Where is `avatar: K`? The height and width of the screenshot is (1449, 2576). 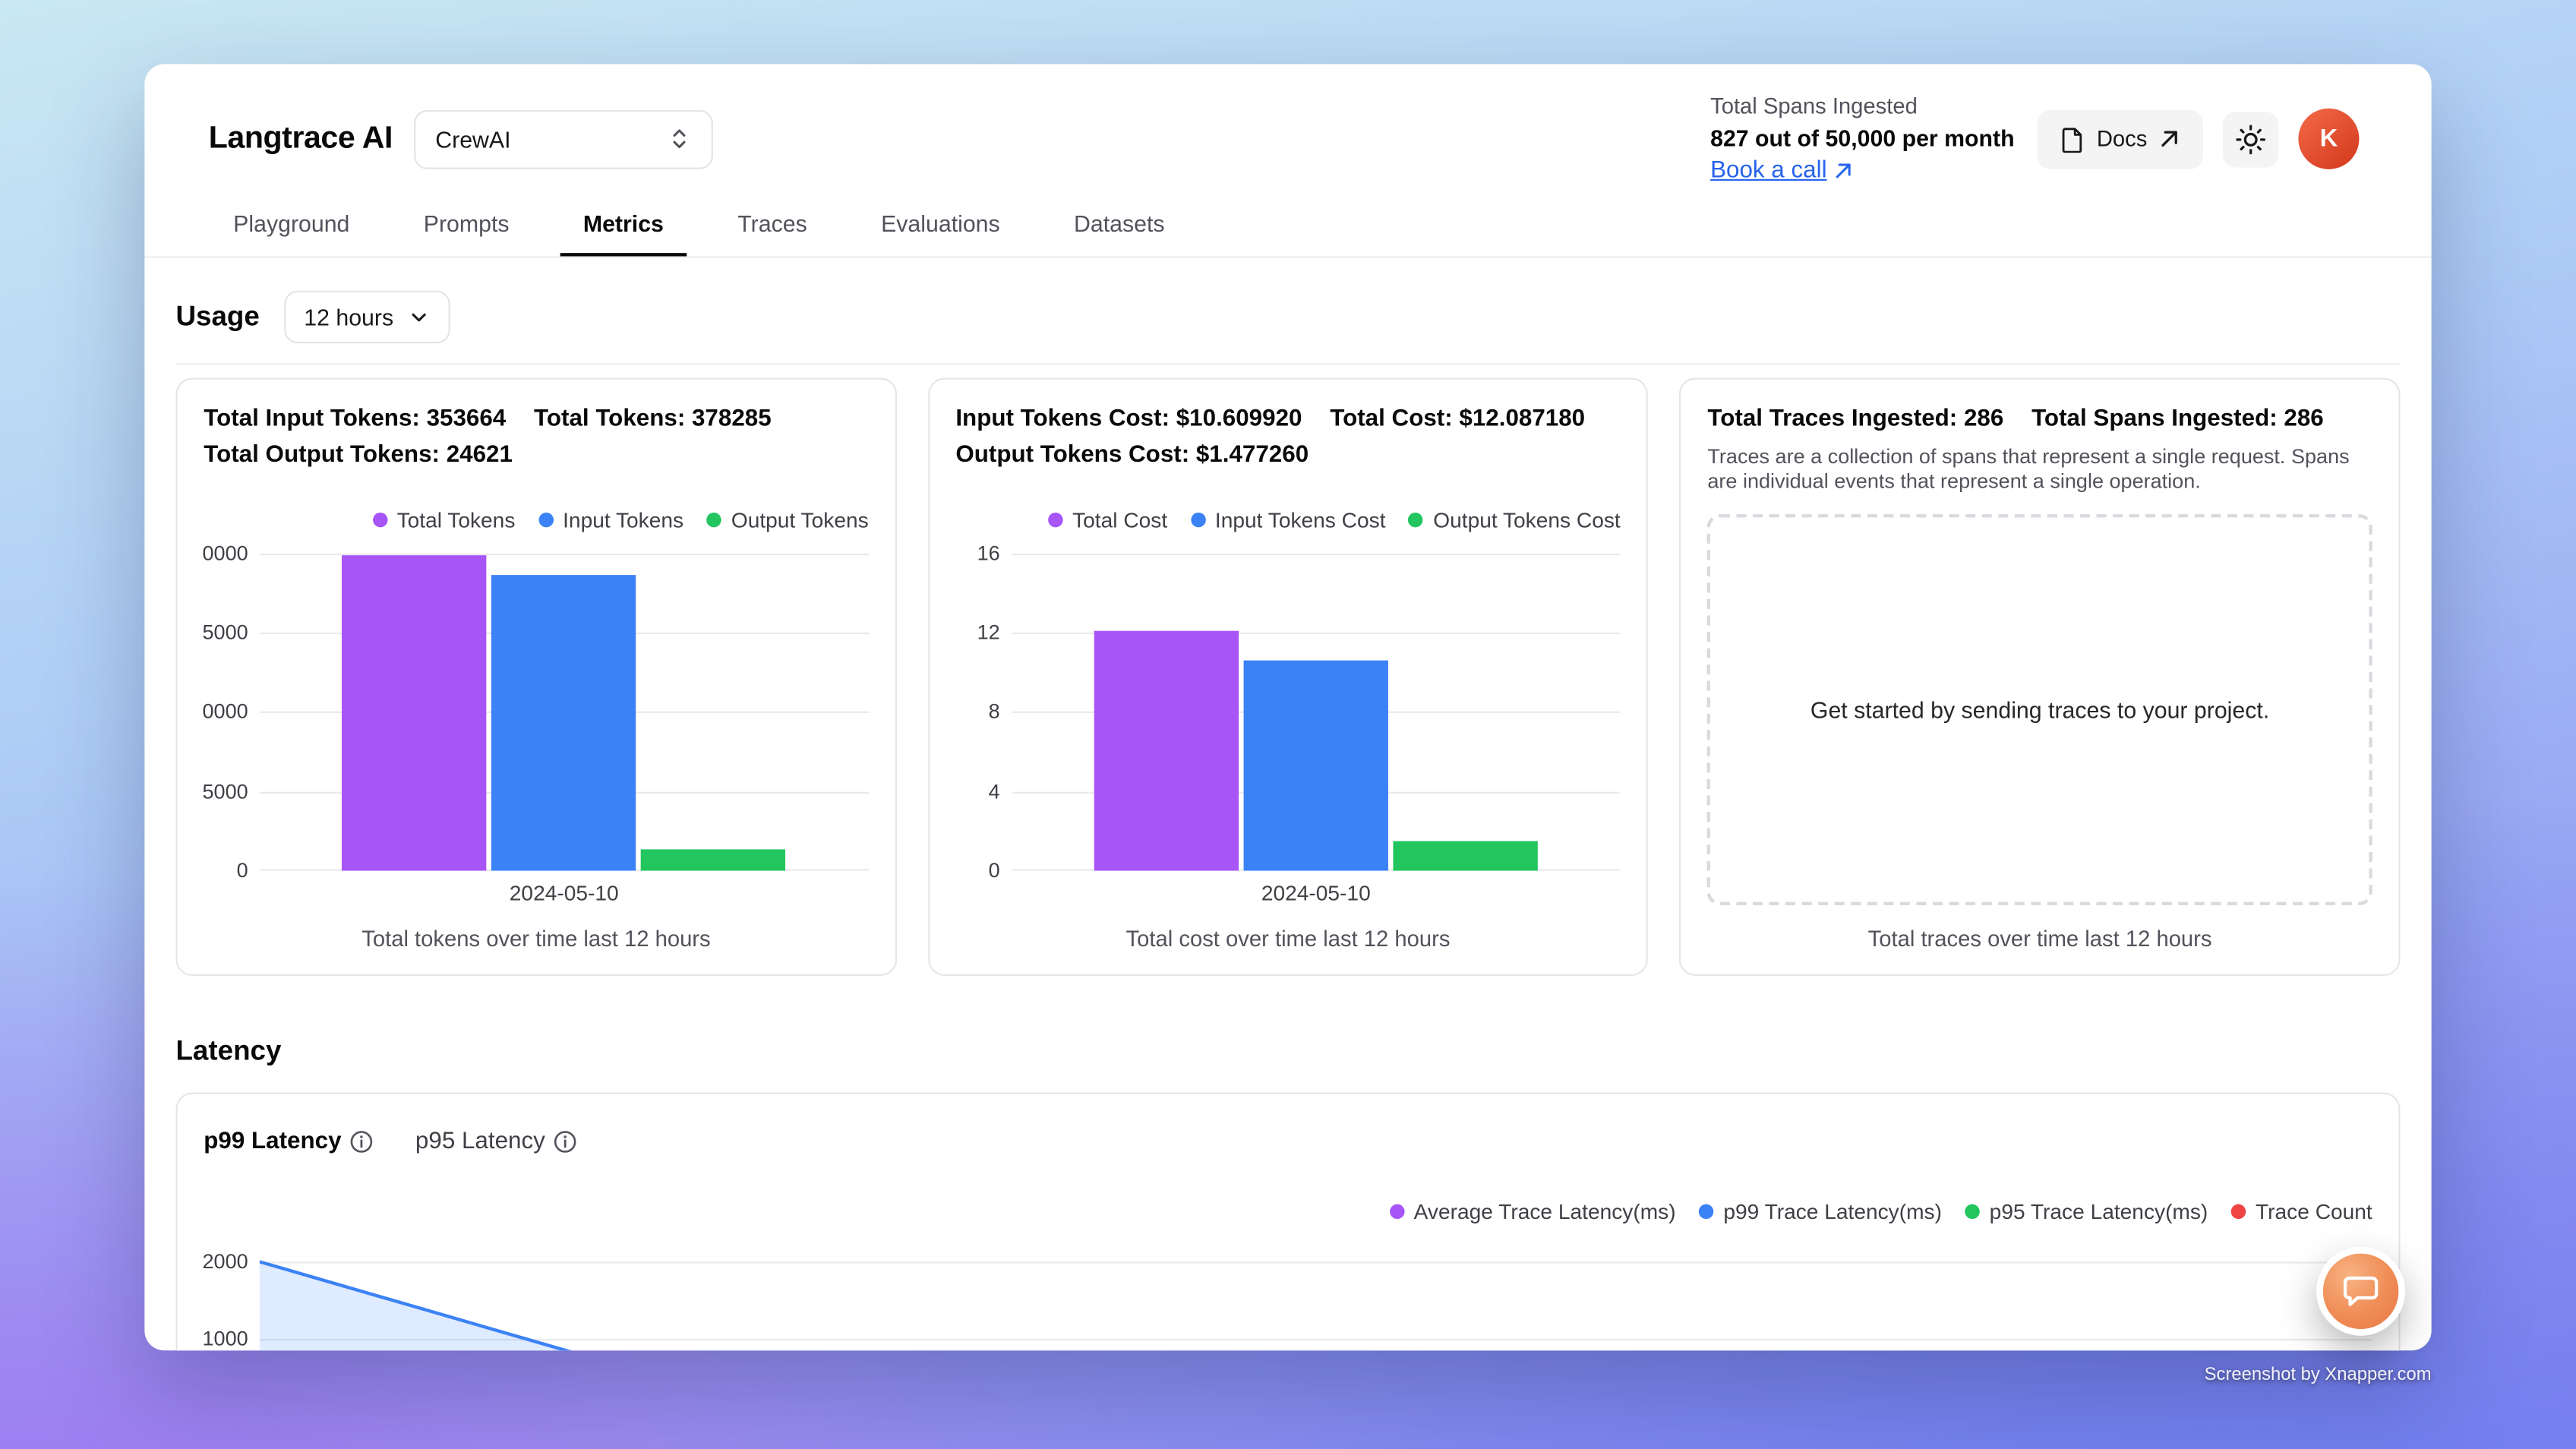 avatar: K is located at coordinates (2329, 139).